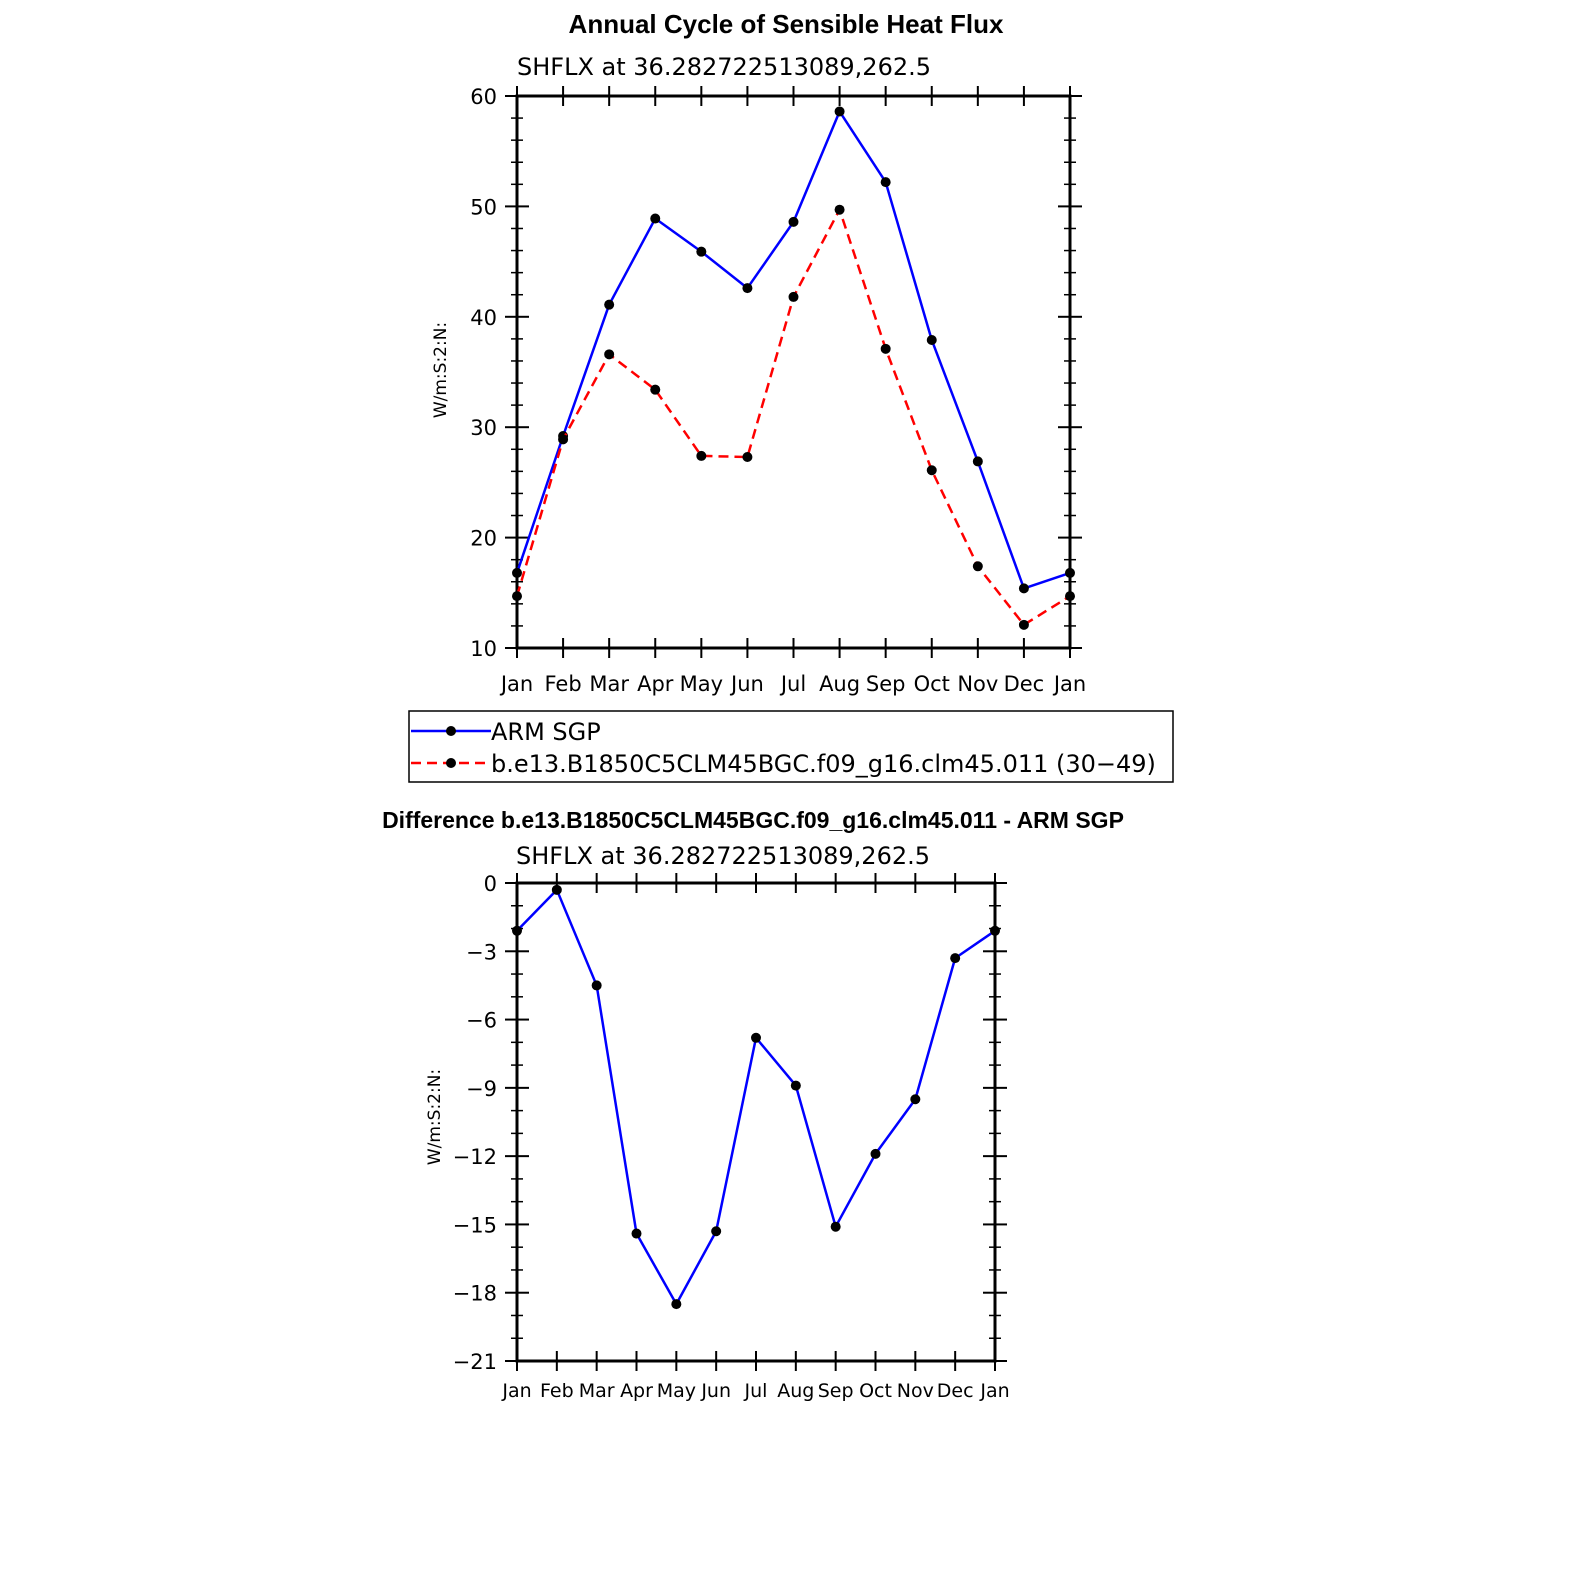  I want to click on chart2-x-tick-label: Nov, so click(915, 1391).